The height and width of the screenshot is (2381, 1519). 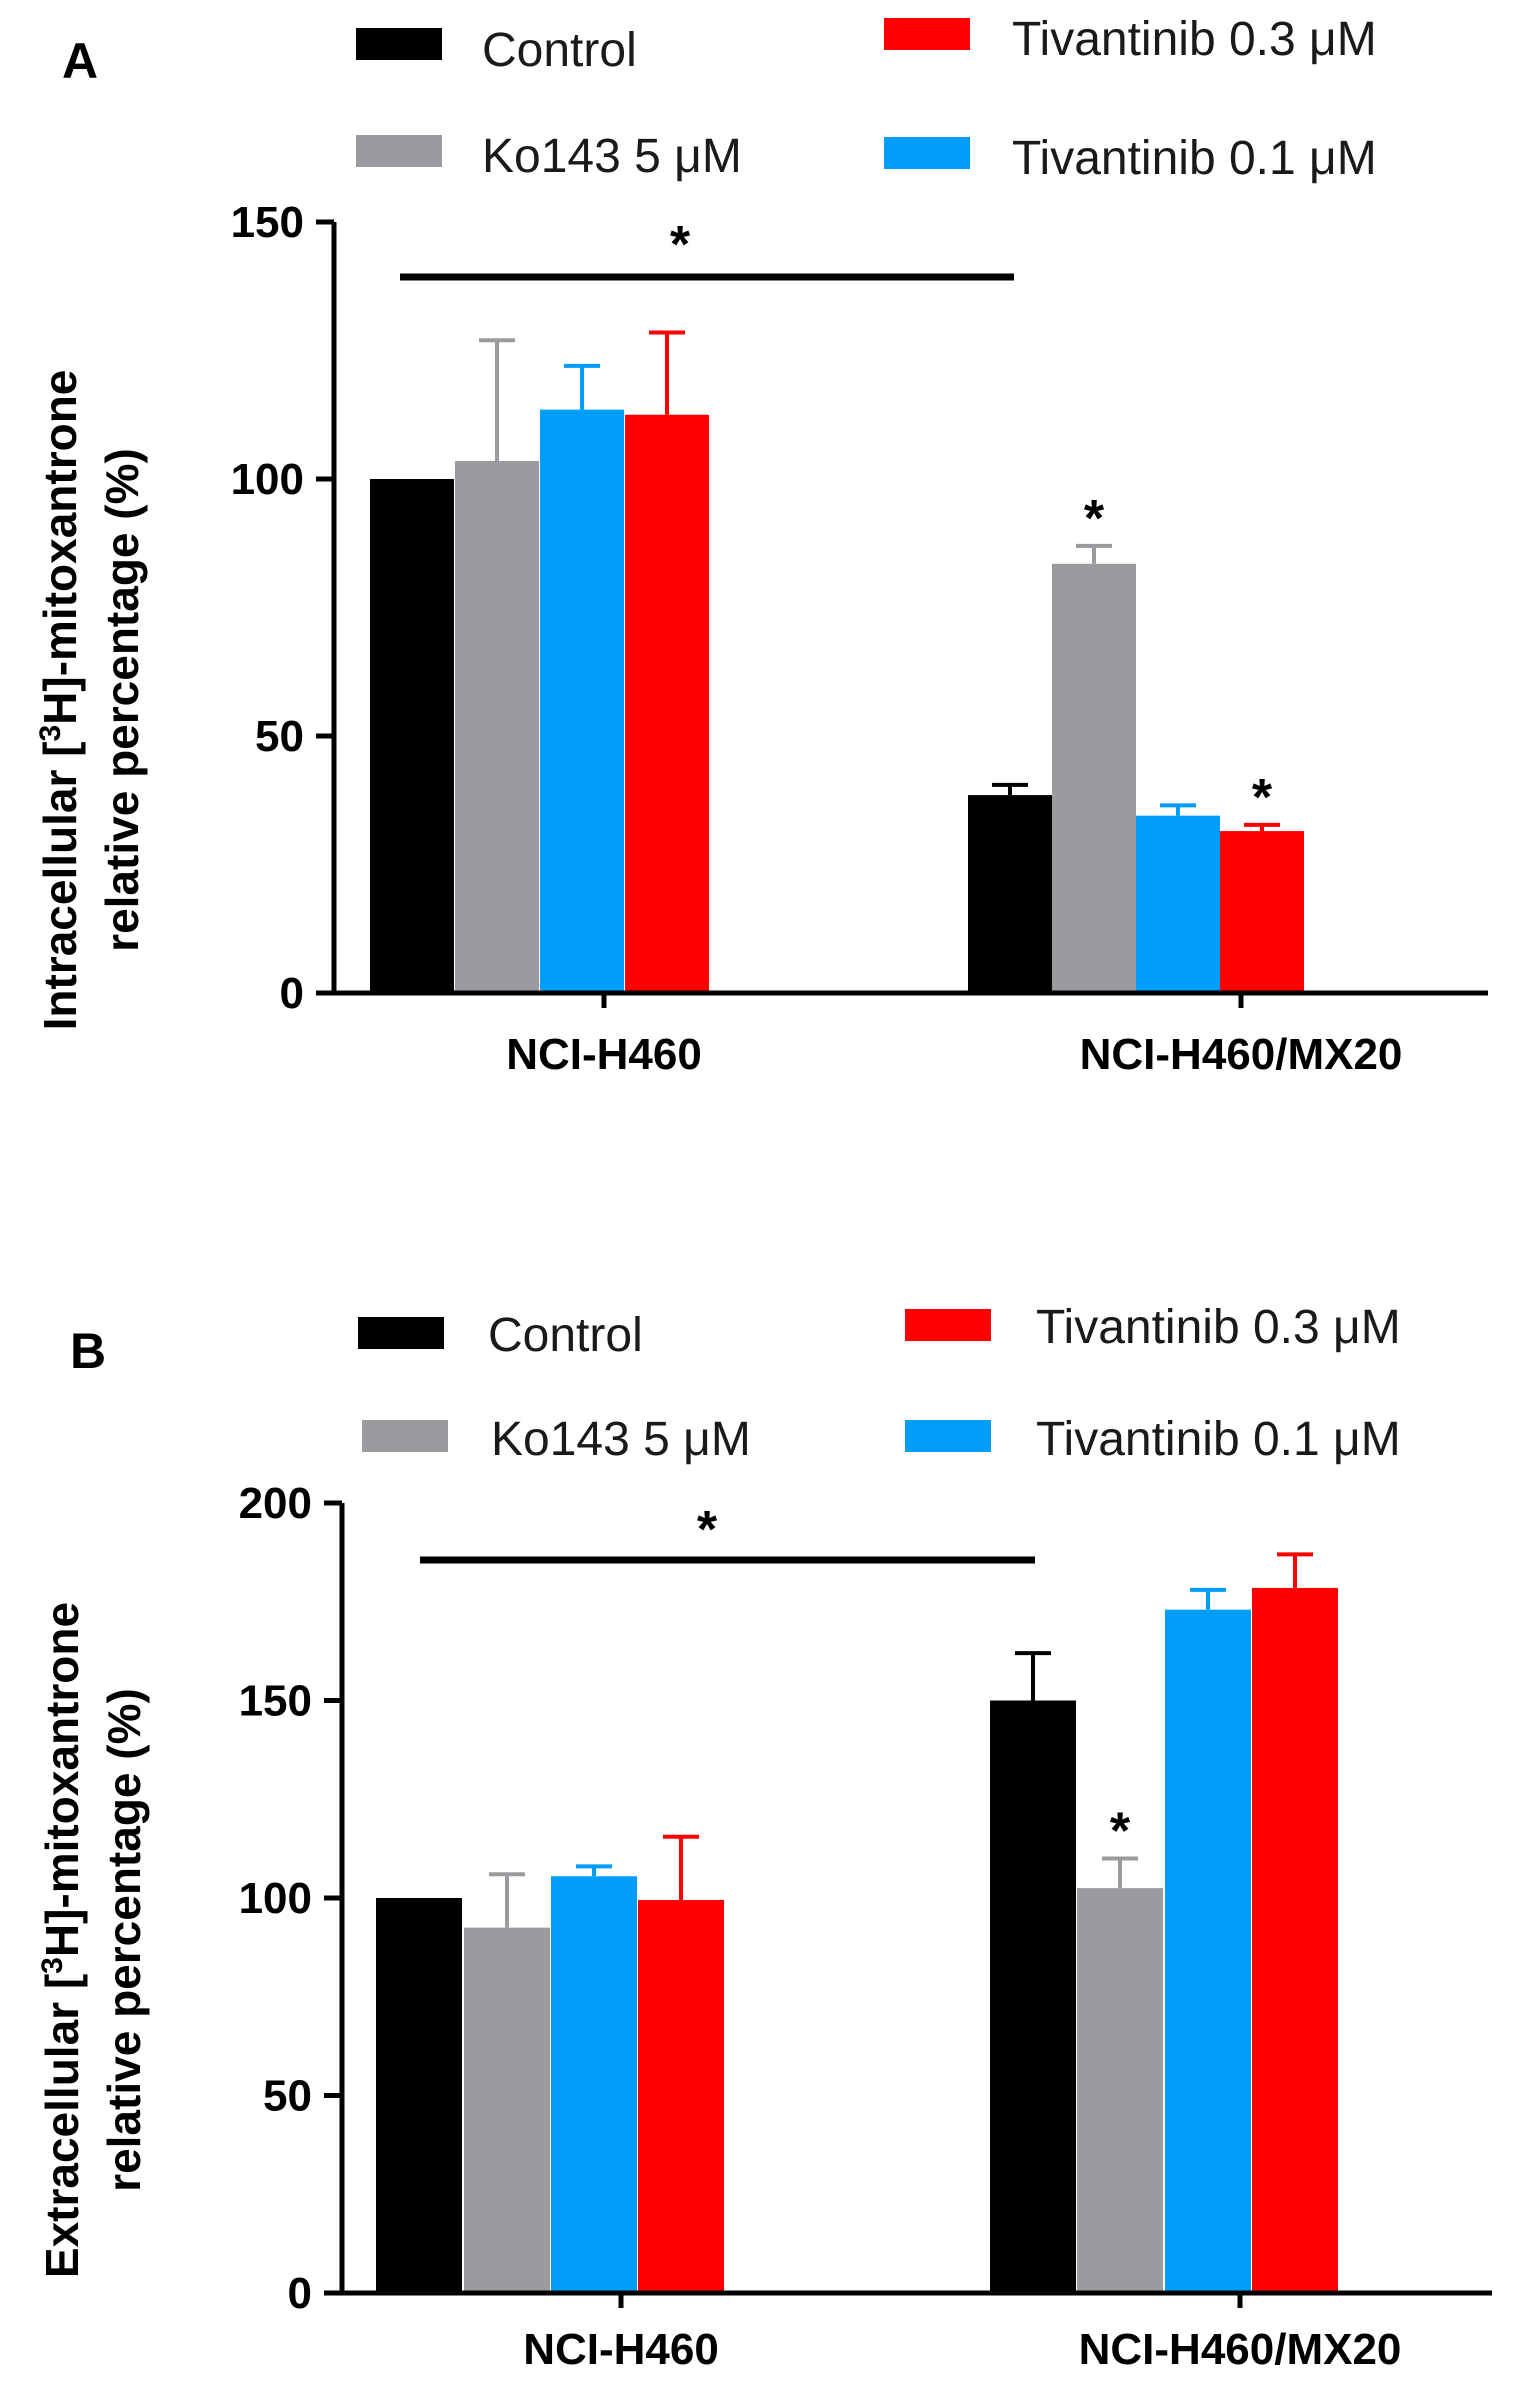 What do you see at coordinates (60, 700) in the screenshot?
I see `y-axis-label-line1: Intracellular [3H]-mitoxantrone` at bounding box center [60, 700].